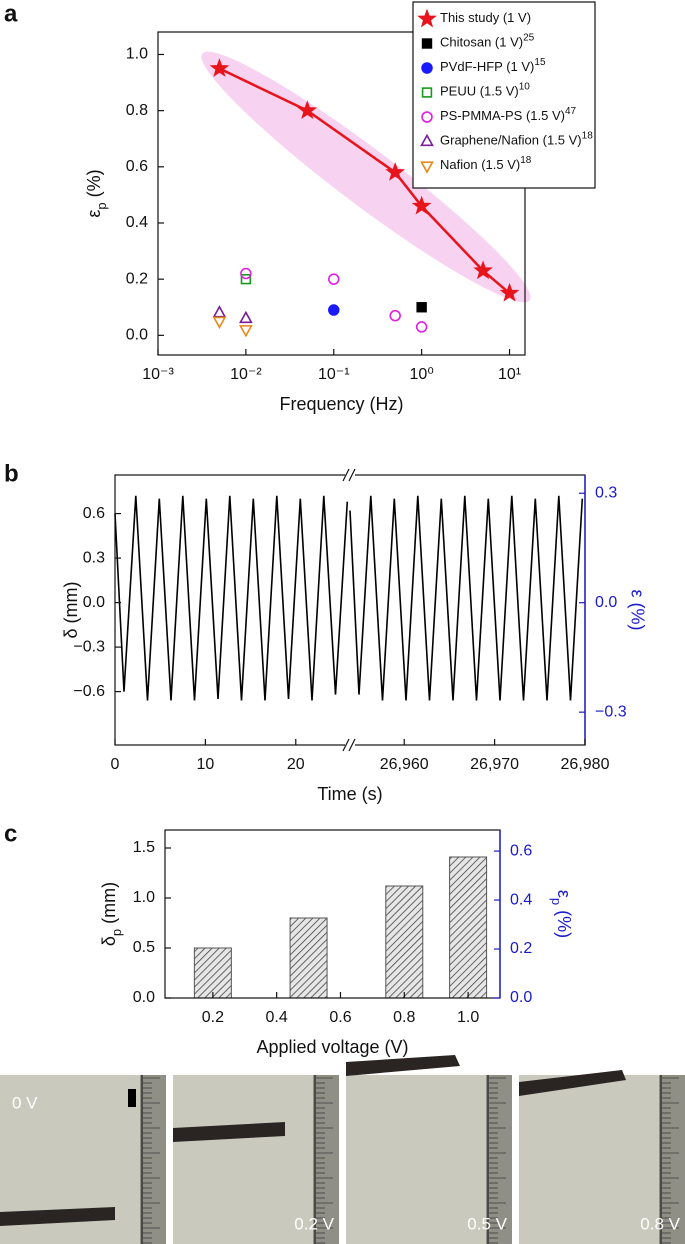  I want to click on legend-name: PVdF-HFP (1 V), so click(487, 66).